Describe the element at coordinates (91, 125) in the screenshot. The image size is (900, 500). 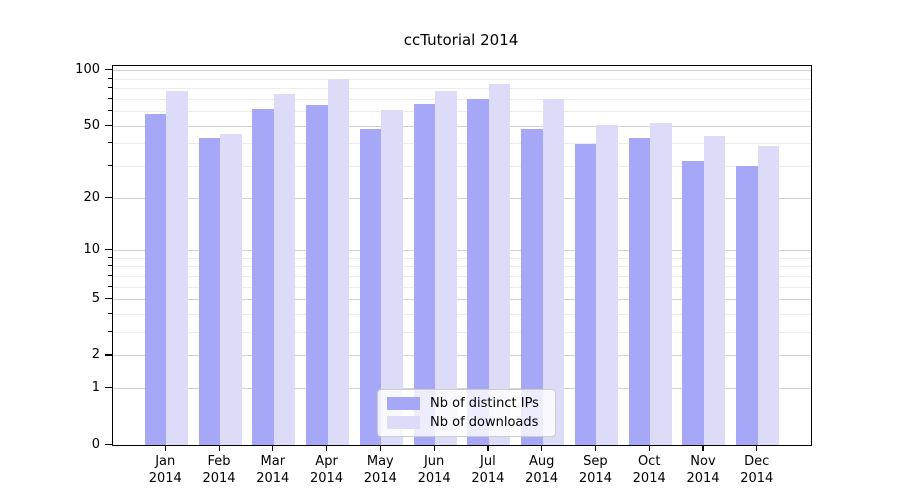
I see `y-tick-label: 50` at that location.